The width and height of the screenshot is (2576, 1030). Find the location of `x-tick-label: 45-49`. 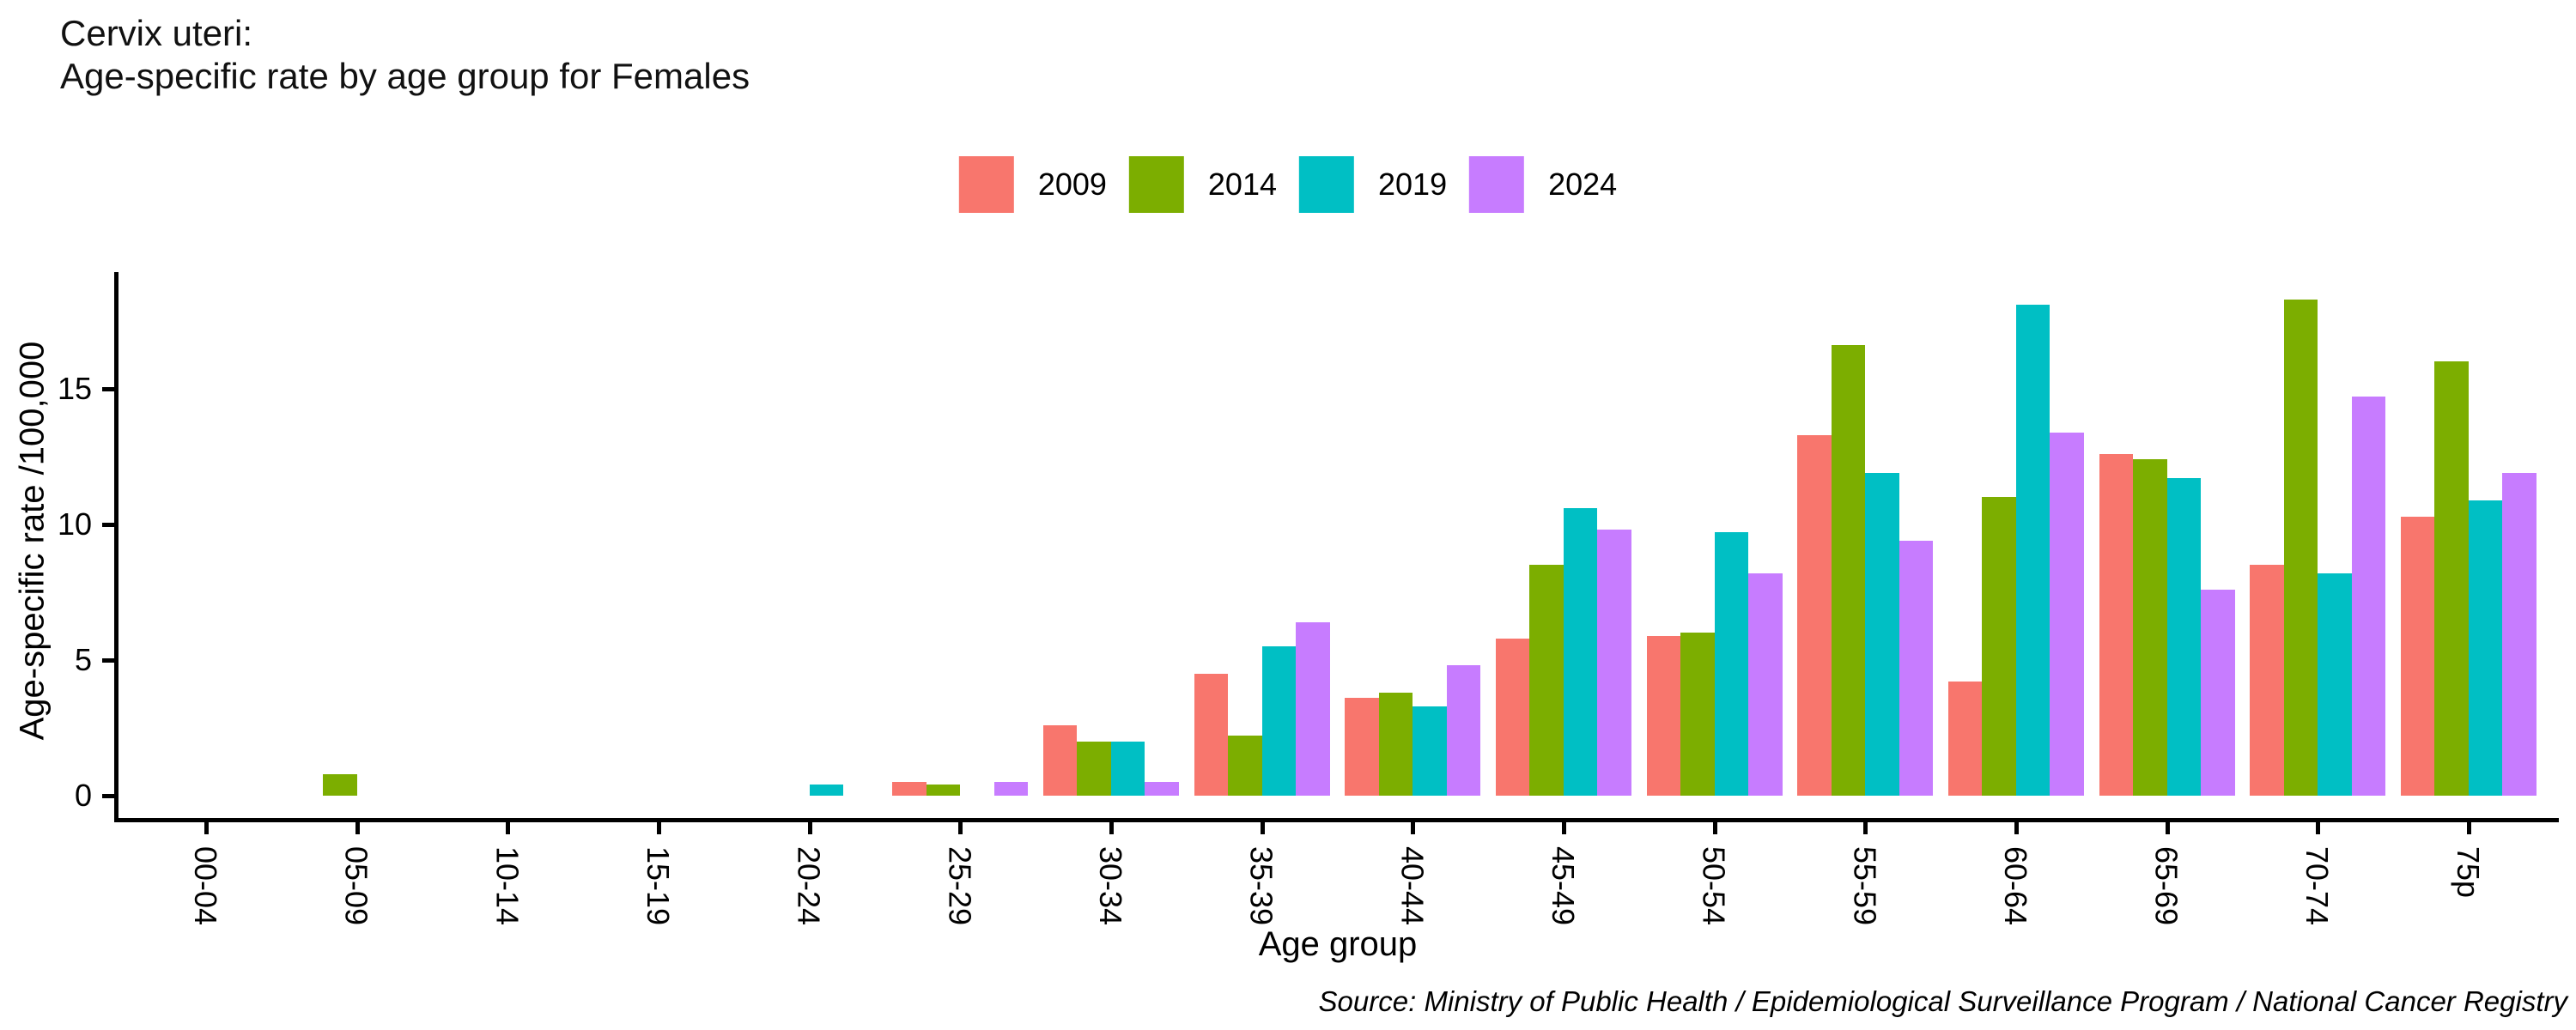

x-tick-label: 45-49 is located at coordinates (1563, 886).